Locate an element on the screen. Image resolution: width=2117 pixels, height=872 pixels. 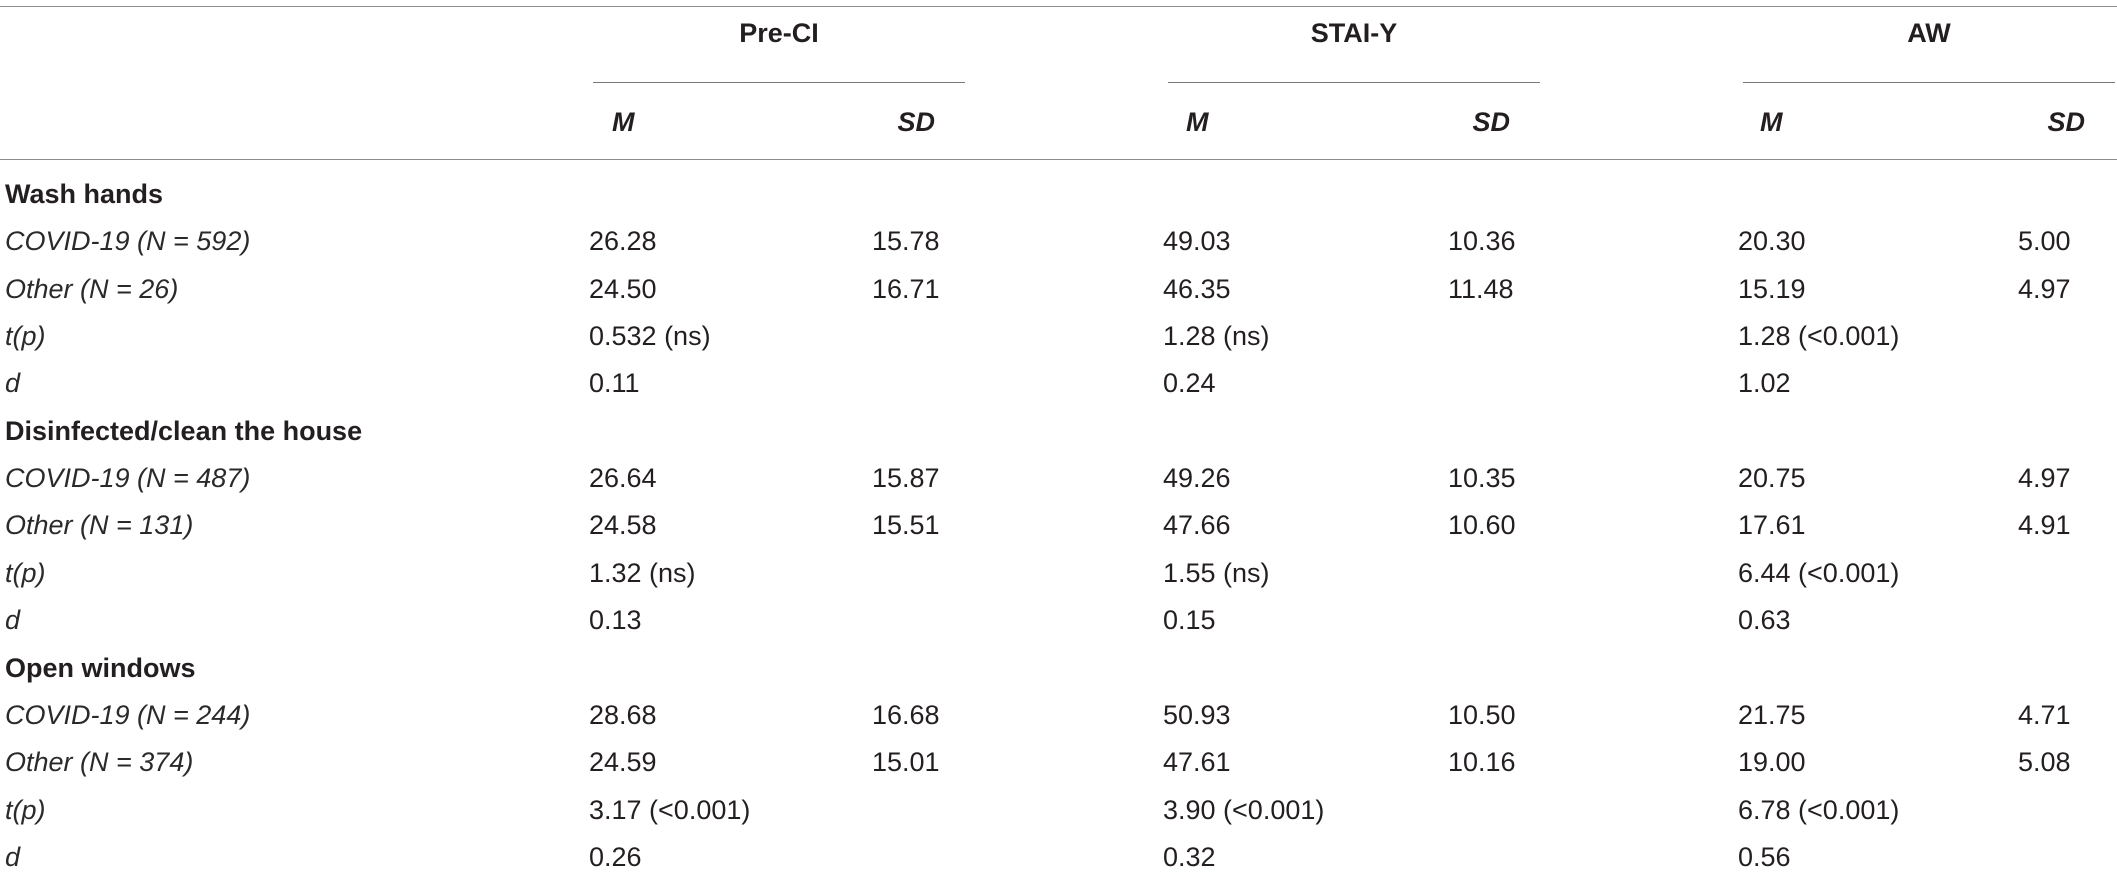
table-cell: 50.93 is located at coordinates (1197, 714).